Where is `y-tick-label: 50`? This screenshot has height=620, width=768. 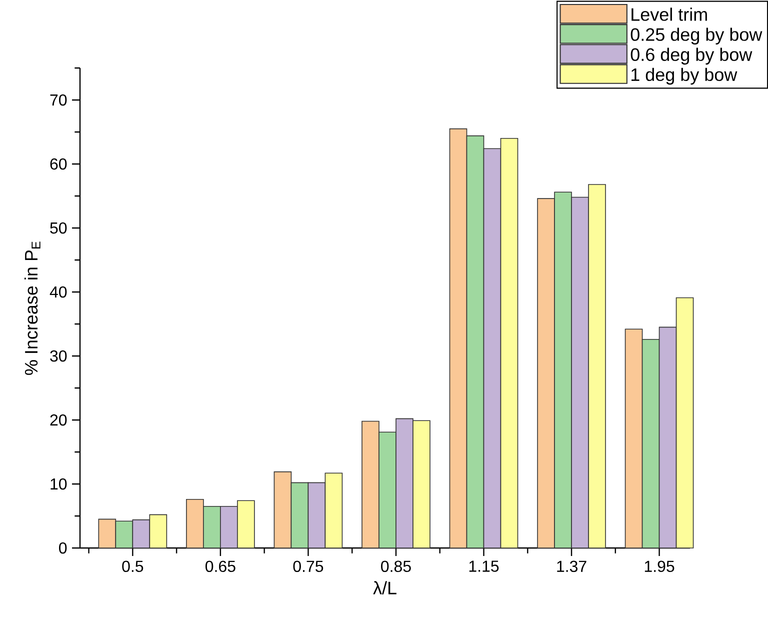
y-tick-label: 50 is located at coordinates (58, 228).